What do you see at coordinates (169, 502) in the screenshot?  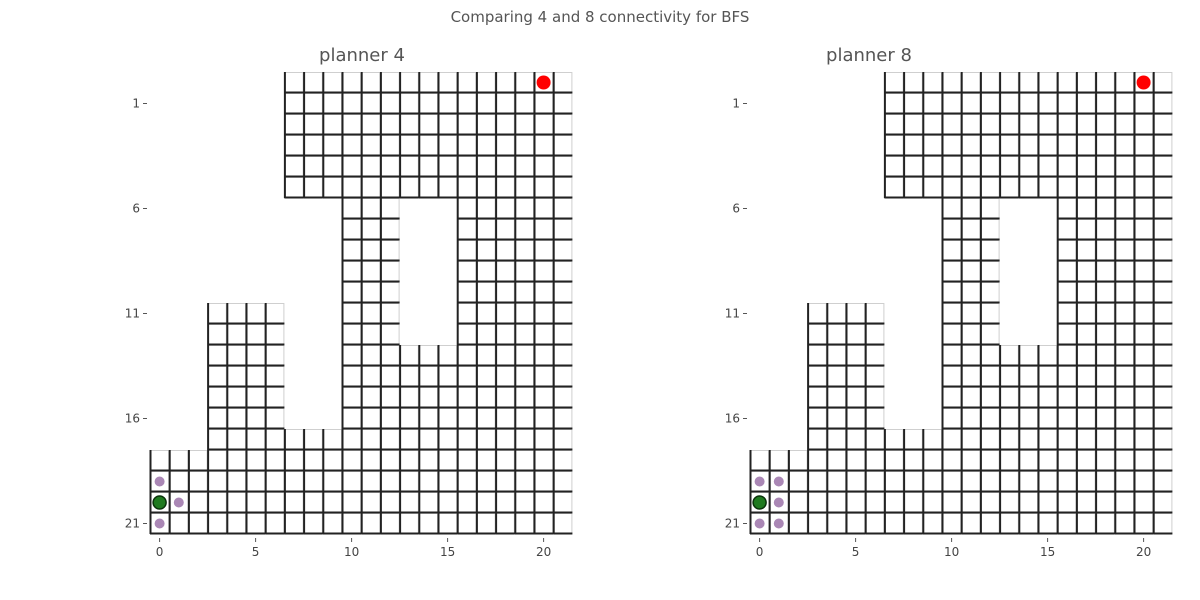 I see `explored-cells` at bounding box center [169, 502].